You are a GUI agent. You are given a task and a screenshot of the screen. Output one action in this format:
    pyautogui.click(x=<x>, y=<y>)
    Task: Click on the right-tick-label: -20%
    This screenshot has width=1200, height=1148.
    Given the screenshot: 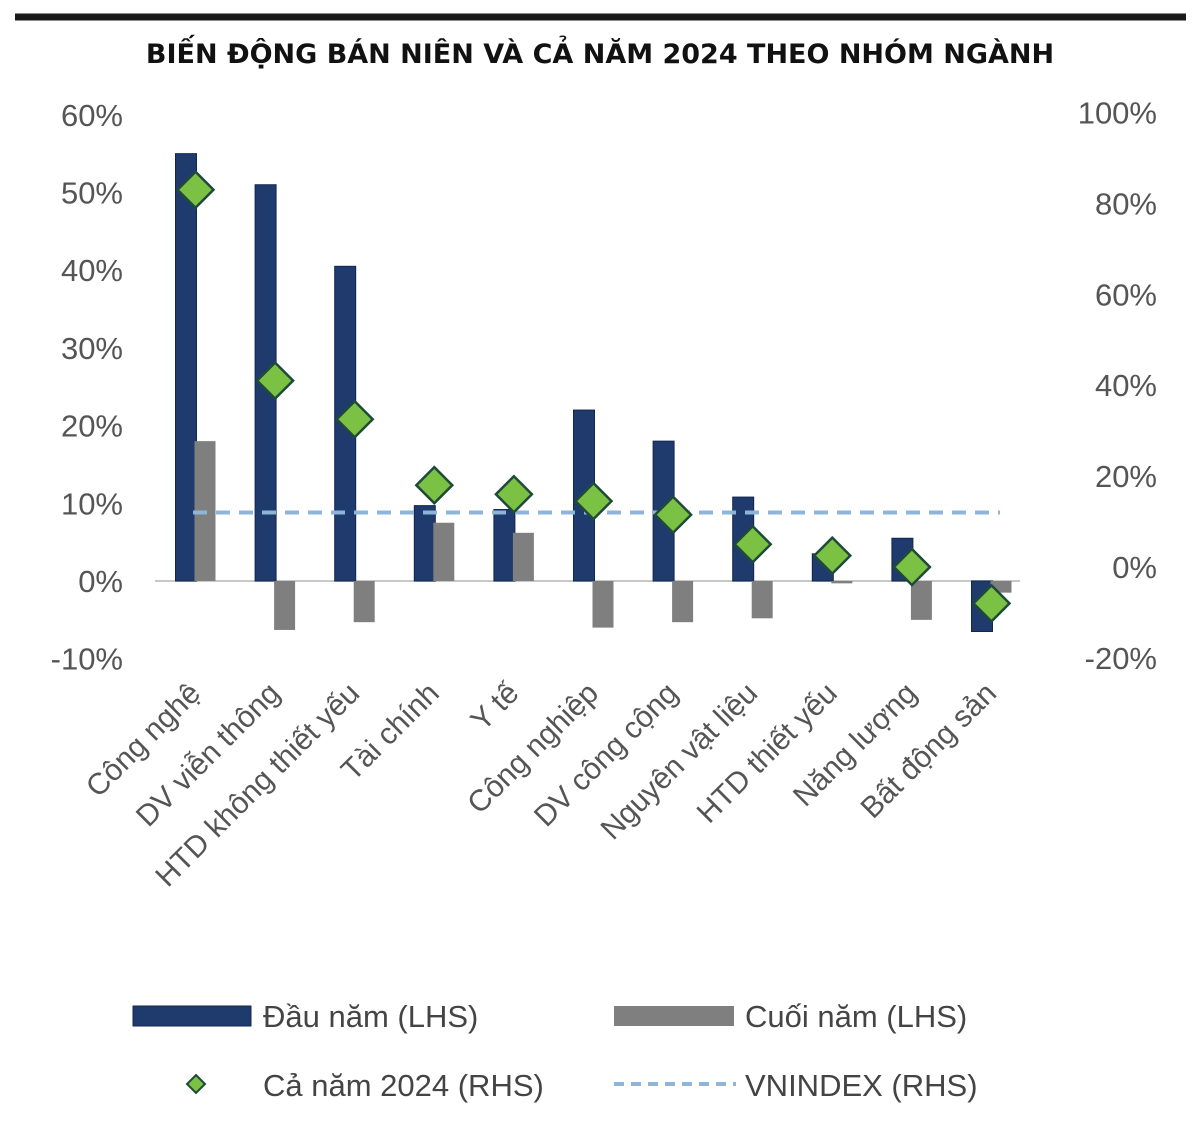 What is the action you would take?
    pyautogui.click(x=1121, y=658)
    